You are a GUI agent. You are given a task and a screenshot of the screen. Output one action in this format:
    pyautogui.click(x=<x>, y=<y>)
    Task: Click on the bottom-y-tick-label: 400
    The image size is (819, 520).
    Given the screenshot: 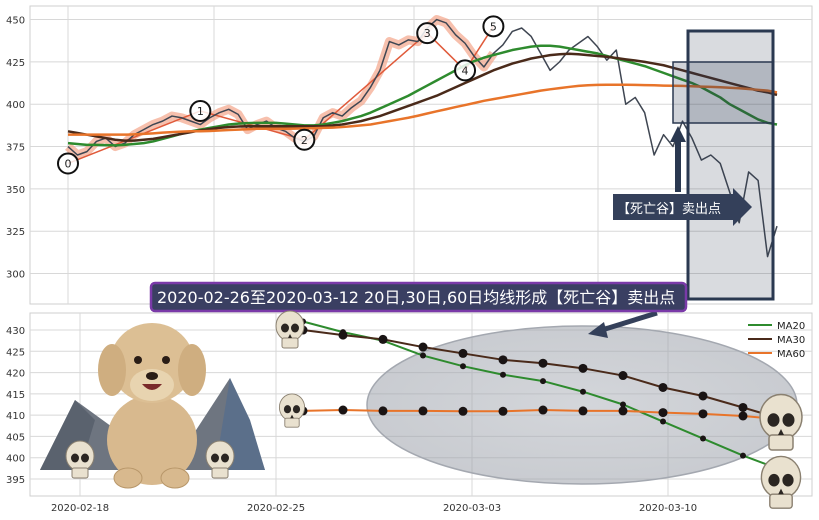 What is the action you would take?
    pyautogui.click(x=15, y=459)
    